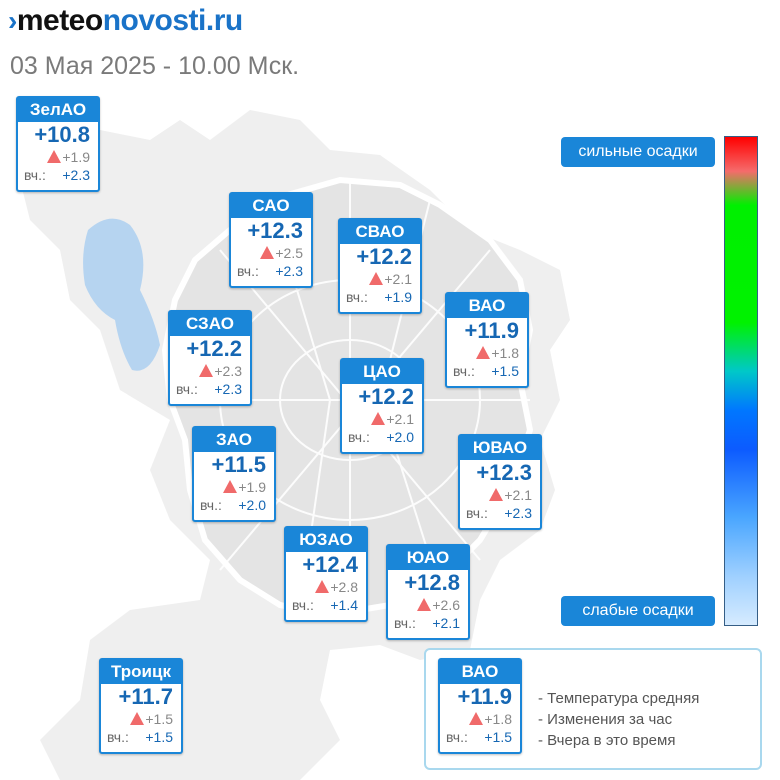  I want to click on district-card: ЦАО +12.2 +2.1 вч.: +2.0, so click(382, 406).